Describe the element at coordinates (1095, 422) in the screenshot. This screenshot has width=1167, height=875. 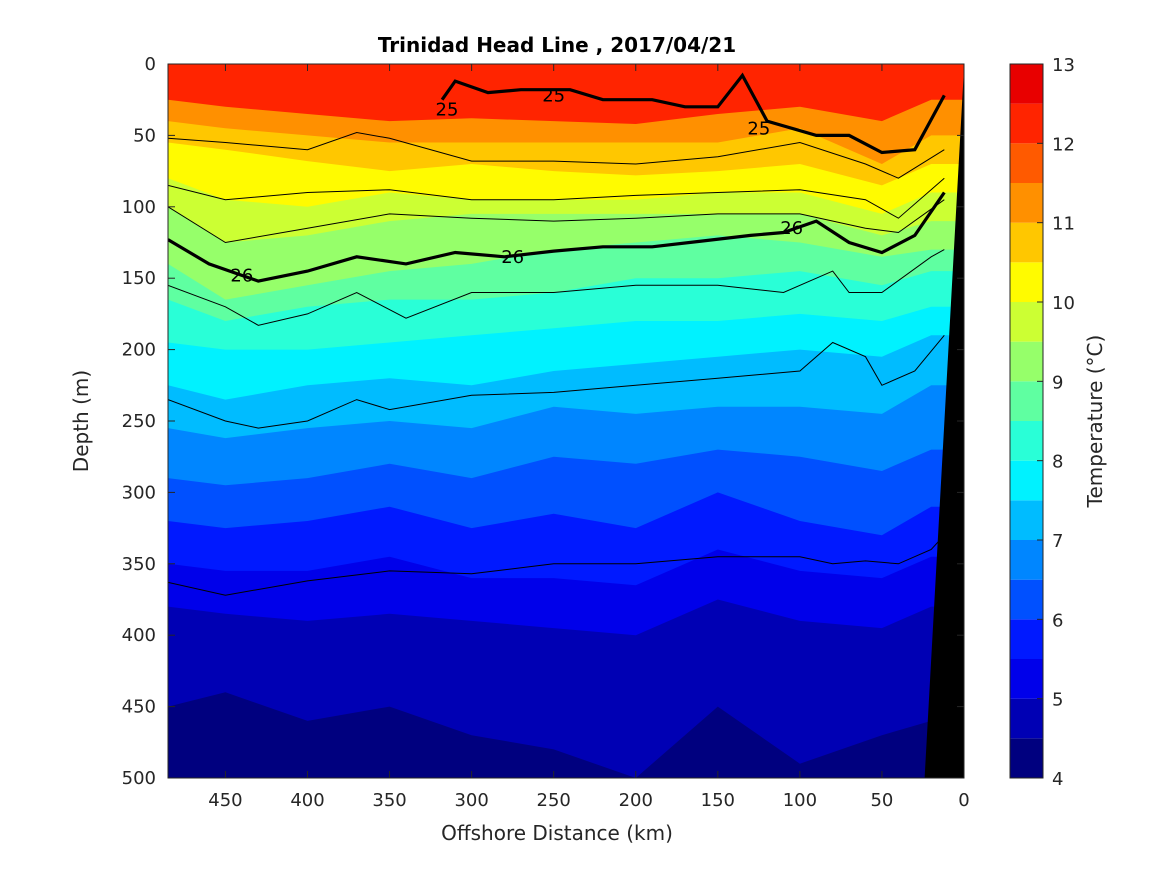
I see `colorbar-label: Temperature (°C)` at that location.